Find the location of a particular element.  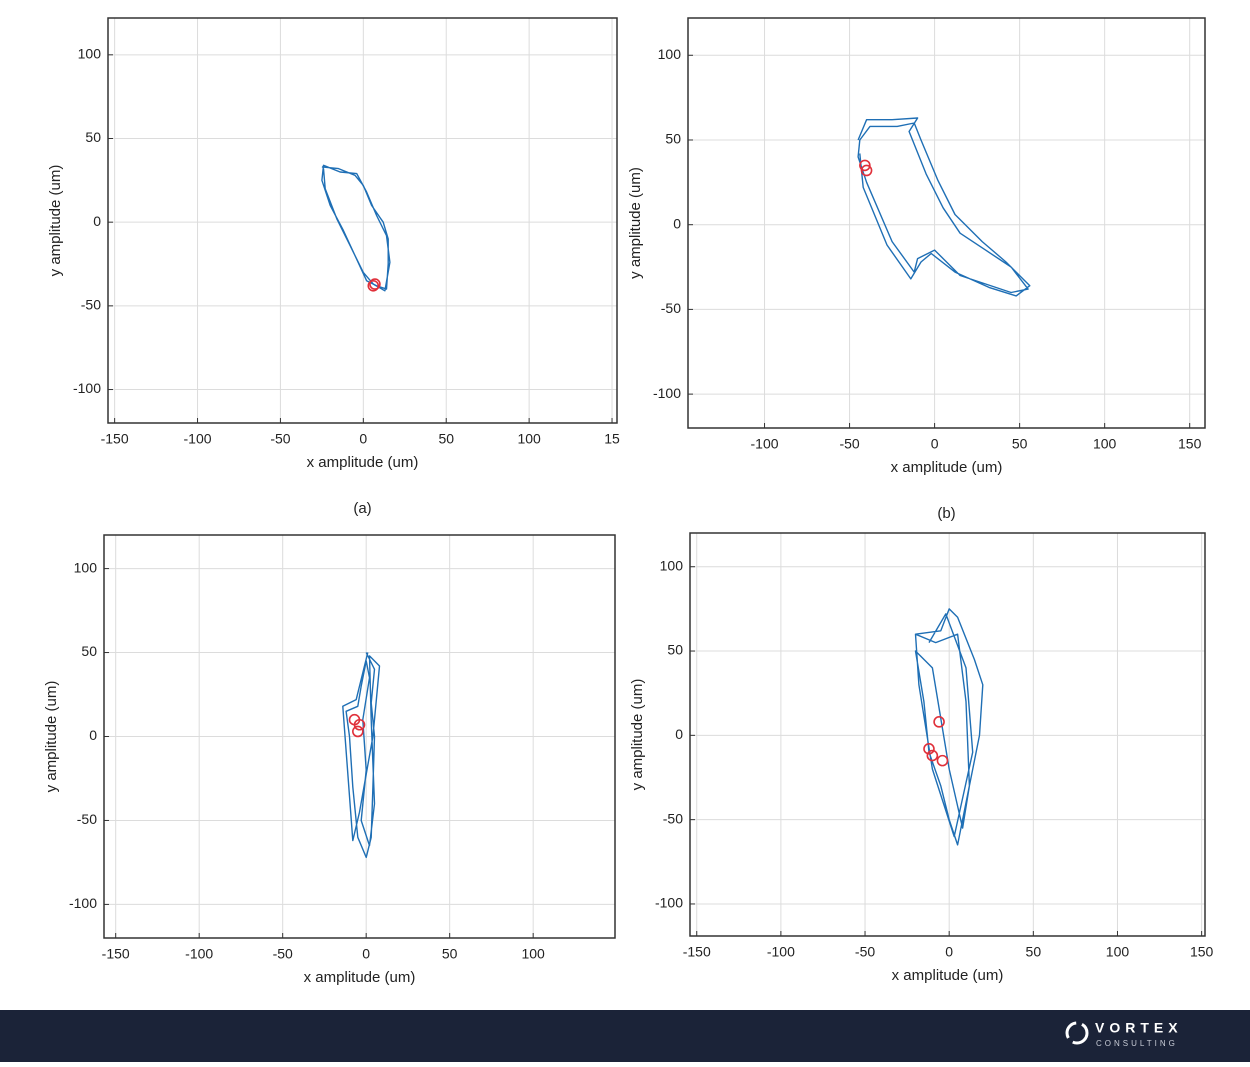

logo is located at coordinates (1077, 1033).